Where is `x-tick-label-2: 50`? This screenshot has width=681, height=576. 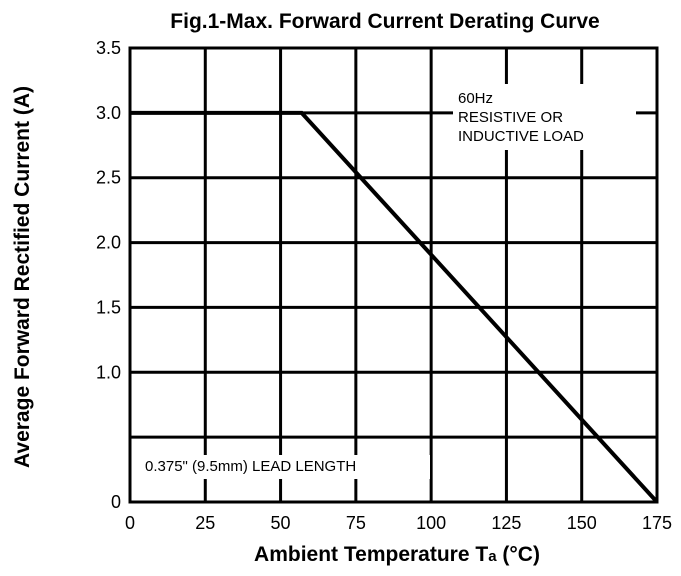
x-tick-label-2: 50 is located at coordinates (281, 523).